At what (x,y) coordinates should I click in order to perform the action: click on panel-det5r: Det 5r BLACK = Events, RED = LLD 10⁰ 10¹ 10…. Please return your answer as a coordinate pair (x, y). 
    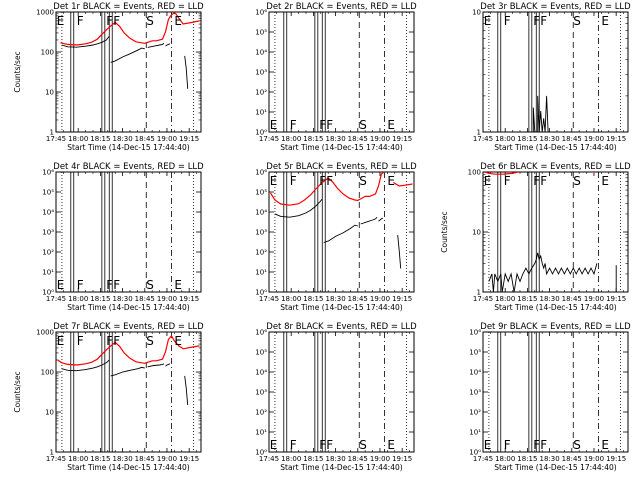
    Looking at the image, I should click on (336, 237).